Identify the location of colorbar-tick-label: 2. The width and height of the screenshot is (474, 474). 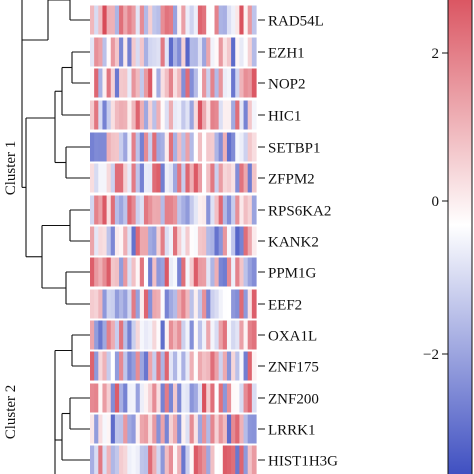
(436, 54).